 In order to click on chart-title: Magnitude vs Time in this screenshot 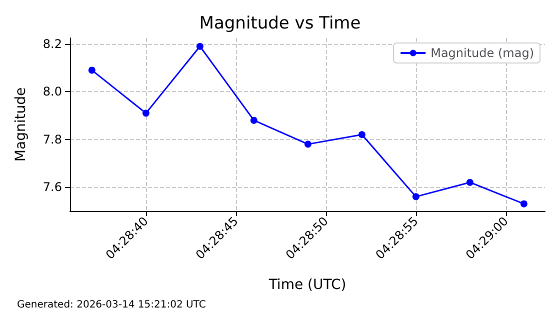, I will do `click(280, 24)`.